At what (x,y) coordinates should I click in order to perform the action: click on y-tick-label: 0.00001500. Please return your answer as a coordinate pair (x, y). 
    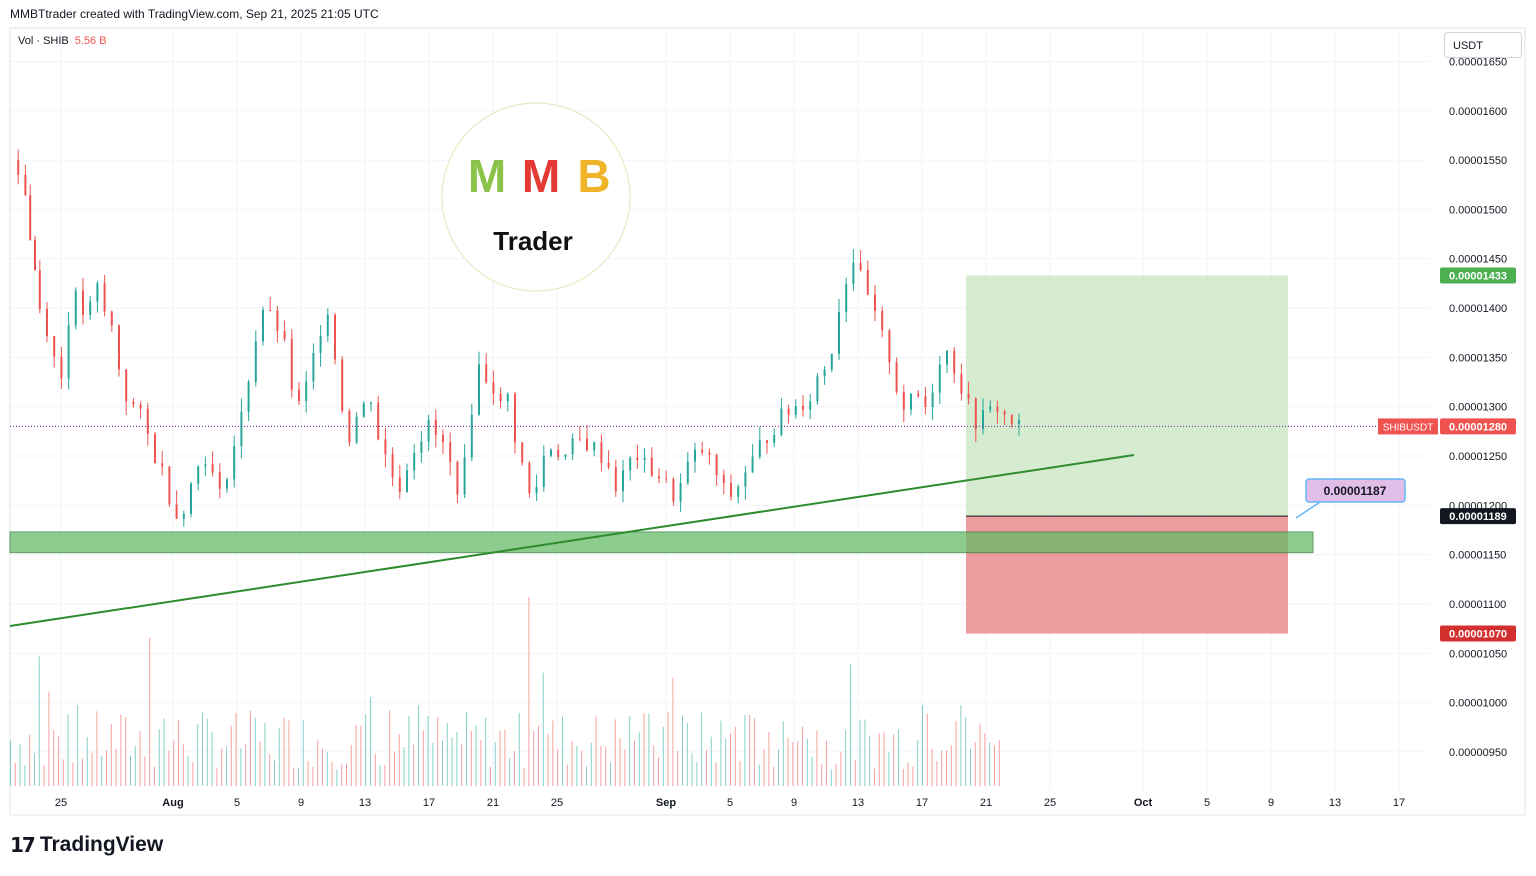
    Looking at the image, I should click on (1478, 210).